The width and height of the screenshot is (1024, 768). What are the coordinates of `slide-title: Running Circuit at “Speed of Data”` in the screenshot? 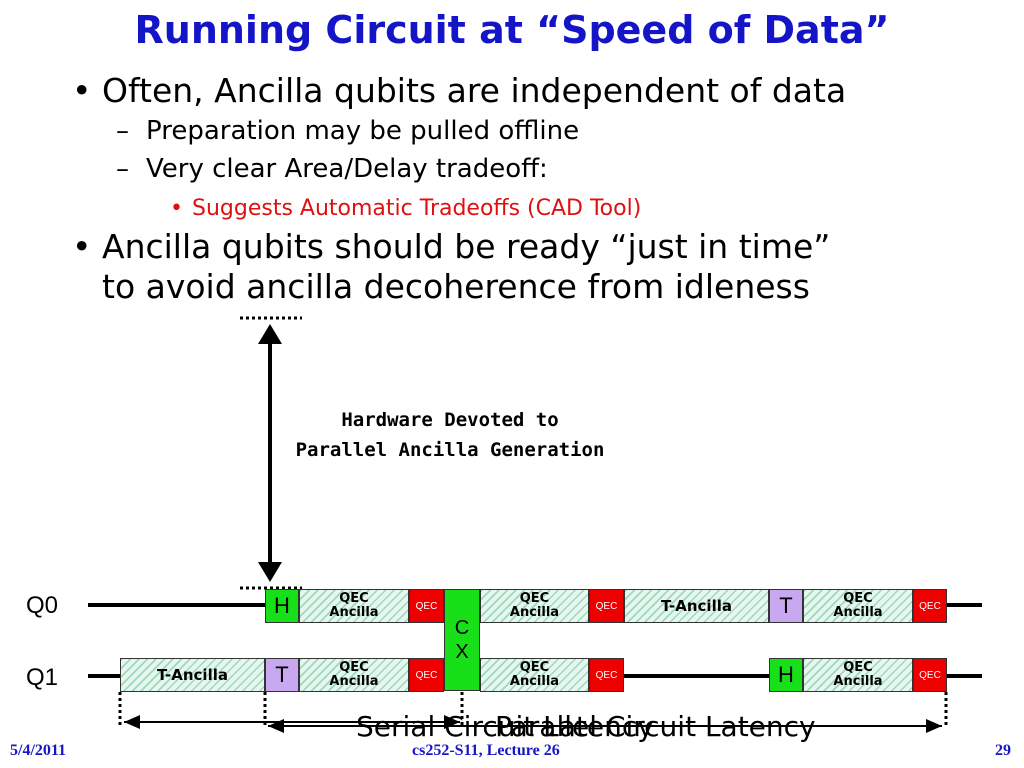 It's located at (512, 30).